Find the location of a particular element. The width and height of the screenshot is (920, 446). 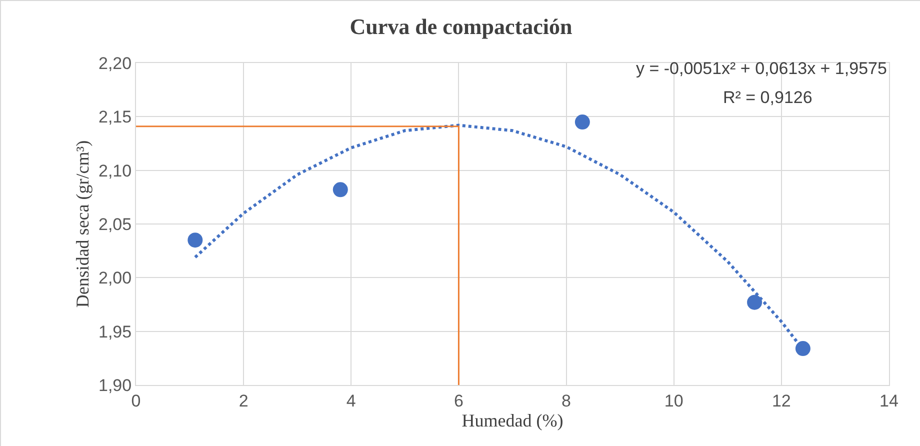

y-tick-label: 1,95 is located at coordinates (115, 332).